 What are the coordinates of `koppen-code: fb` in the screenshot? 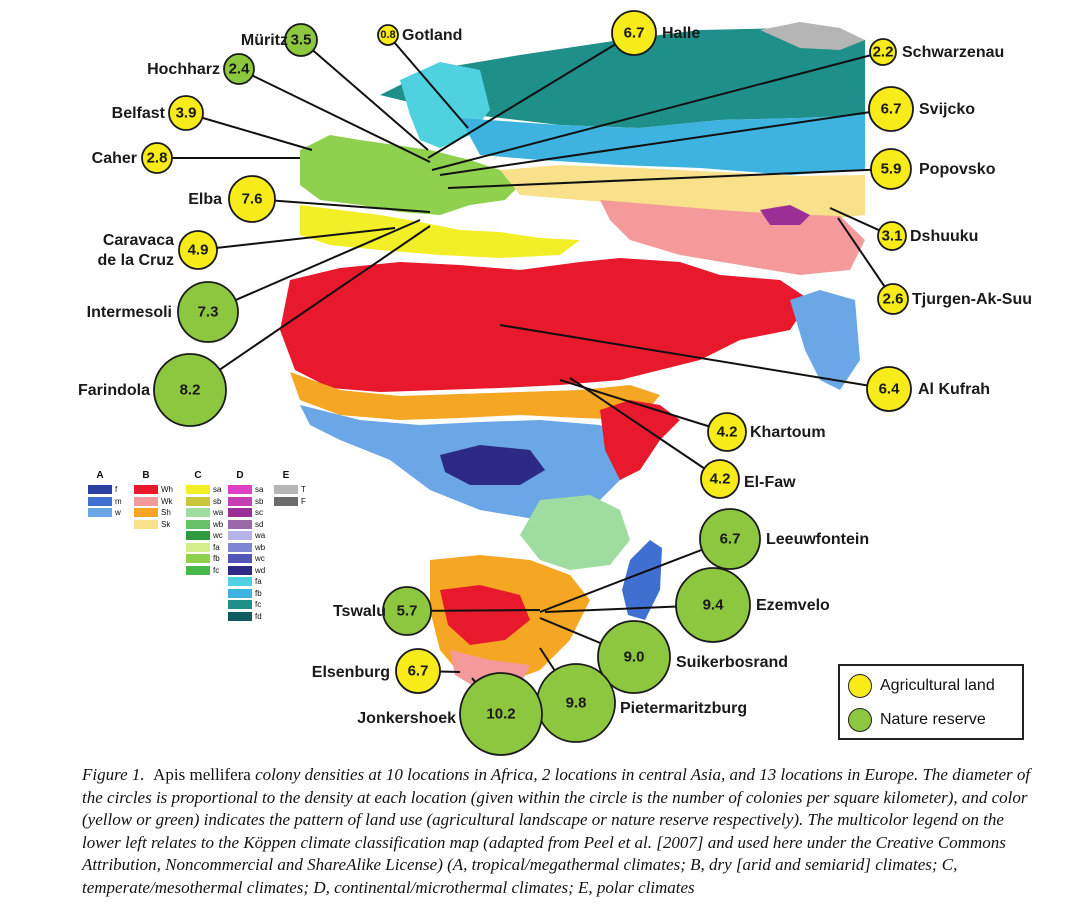 It's located at (258, 593).